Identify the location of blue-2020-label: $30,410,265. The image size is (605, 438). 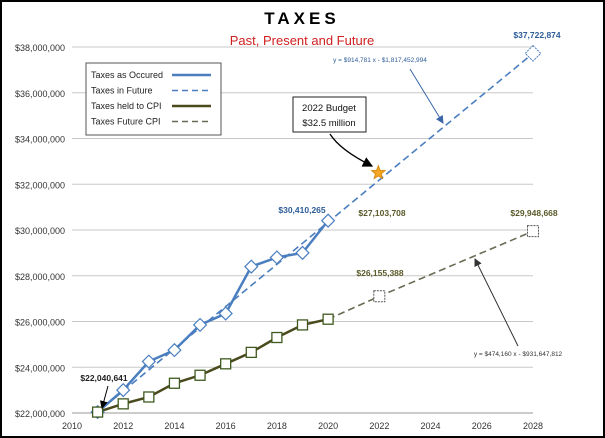
(302, 210).